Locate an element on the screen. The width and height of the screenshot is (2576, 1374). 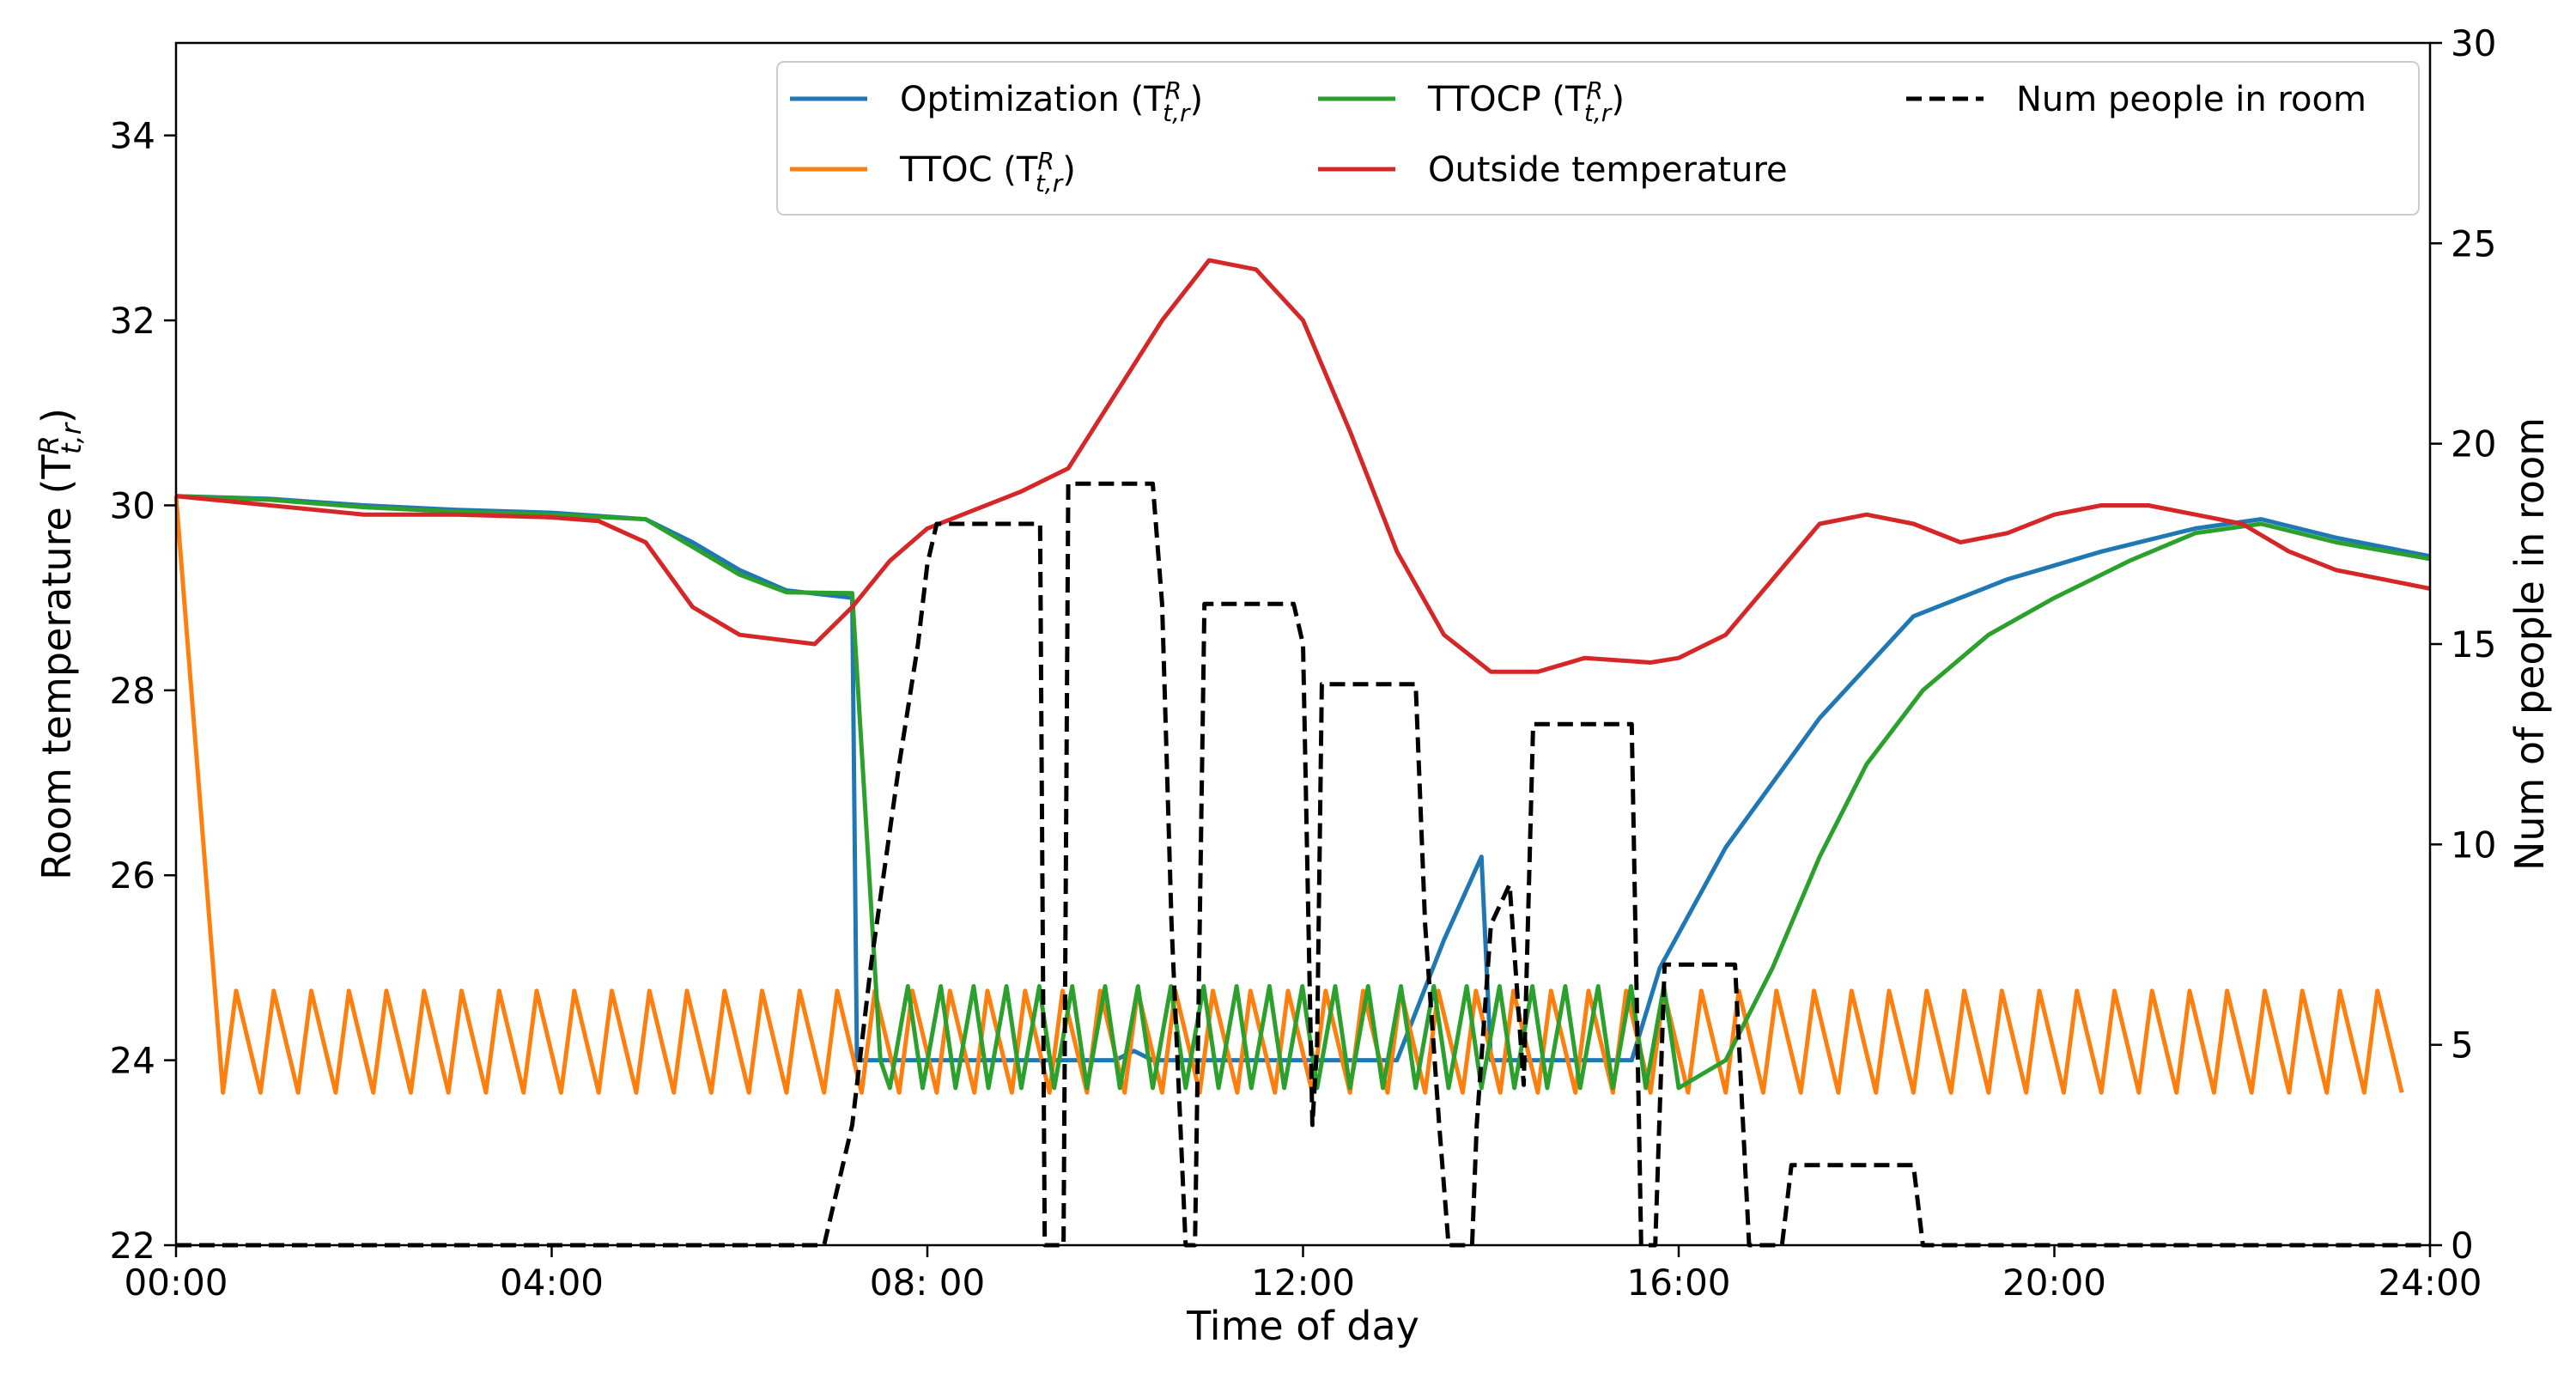
y-left-tick-label: 32 is located at coordinates (132, 321).